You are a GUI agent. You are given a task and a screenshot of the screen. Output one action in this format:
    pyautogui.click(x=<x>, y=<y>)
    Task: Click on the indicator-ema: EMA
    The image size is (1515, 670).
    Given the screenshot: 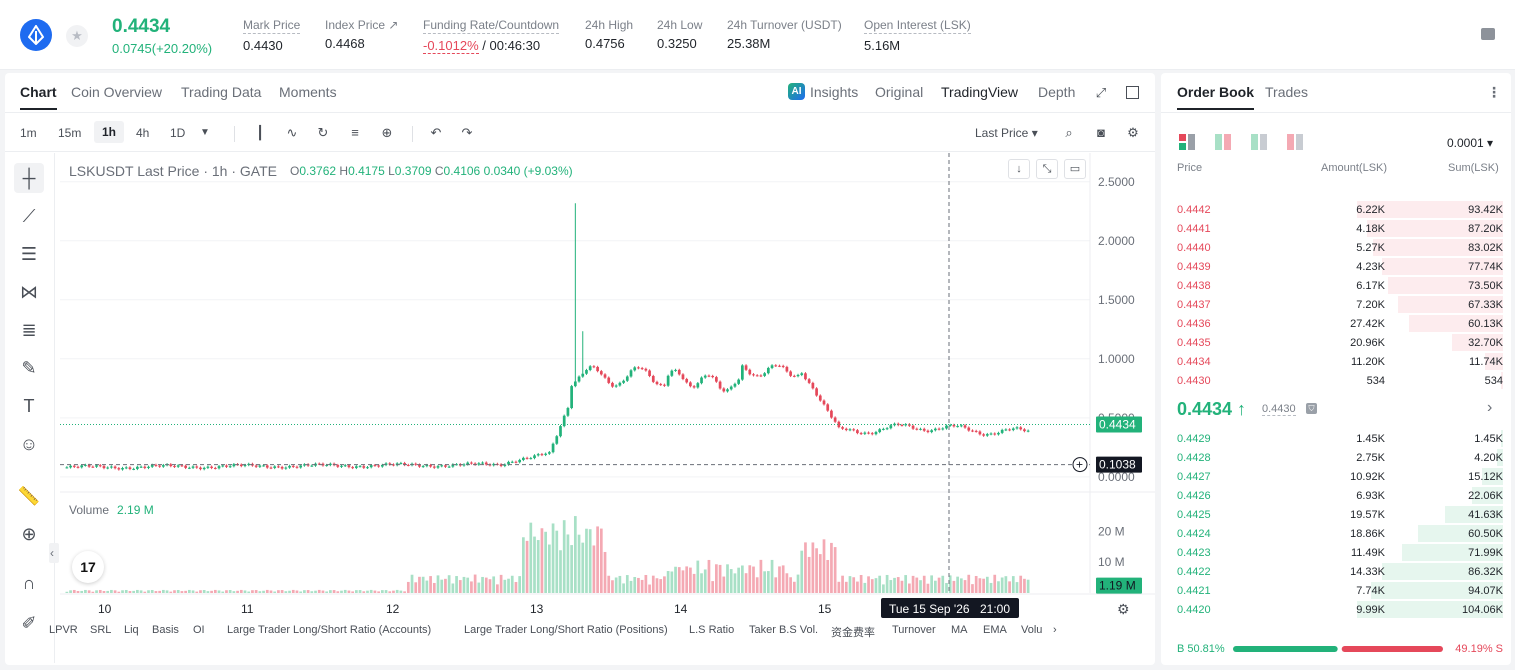 What is the action you would take?
    pyautogui.click(x=995, y=630)
    